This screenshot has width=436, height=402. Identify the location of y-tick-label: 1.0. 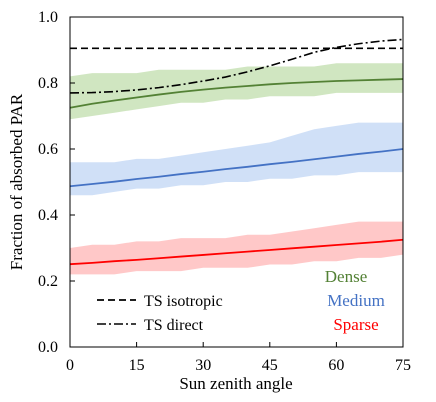
(48, 17).